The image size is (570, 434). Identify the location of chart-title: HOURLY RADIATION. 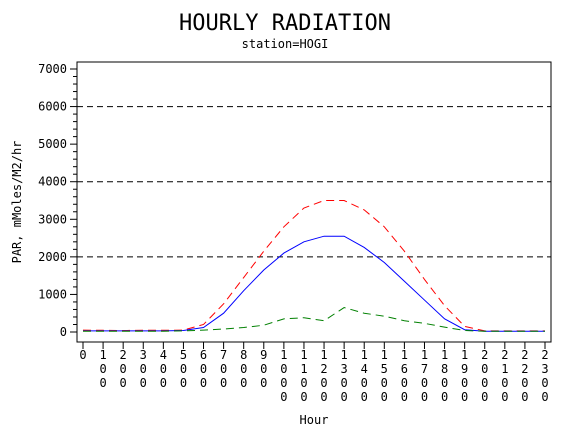
(285, 23).